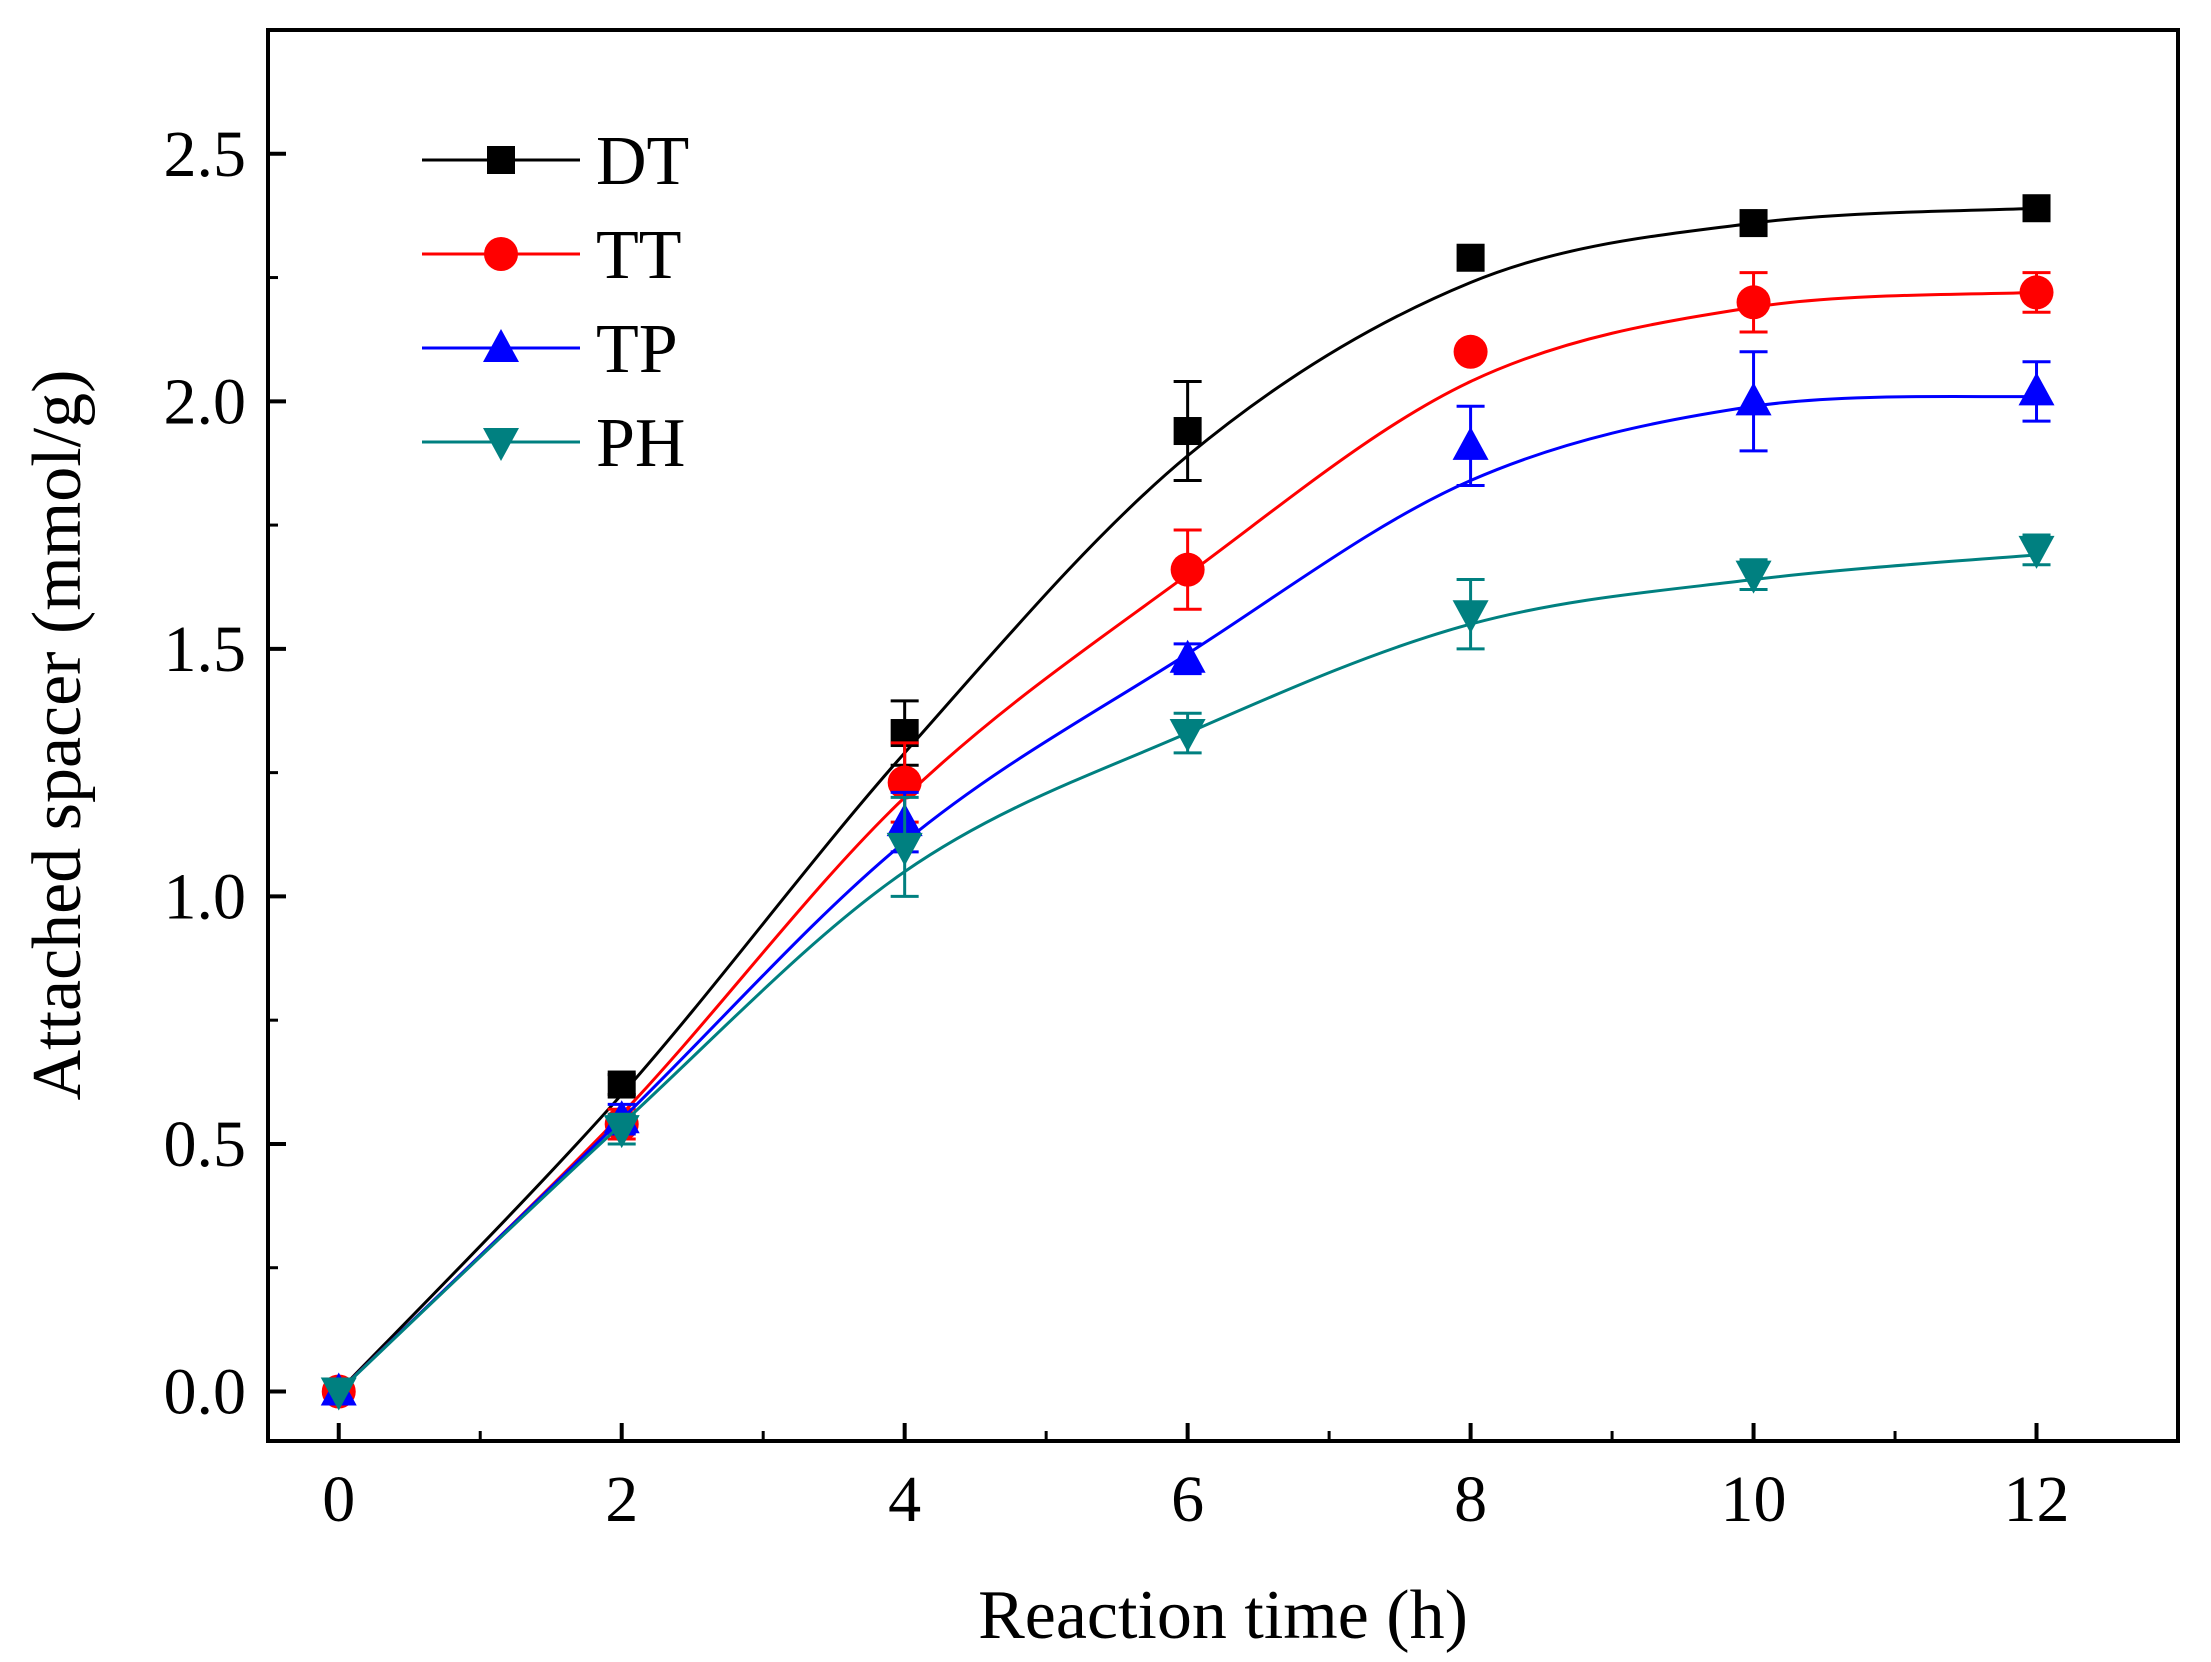  I want to click on x-tick-label: 10, so click(1754, 1499).